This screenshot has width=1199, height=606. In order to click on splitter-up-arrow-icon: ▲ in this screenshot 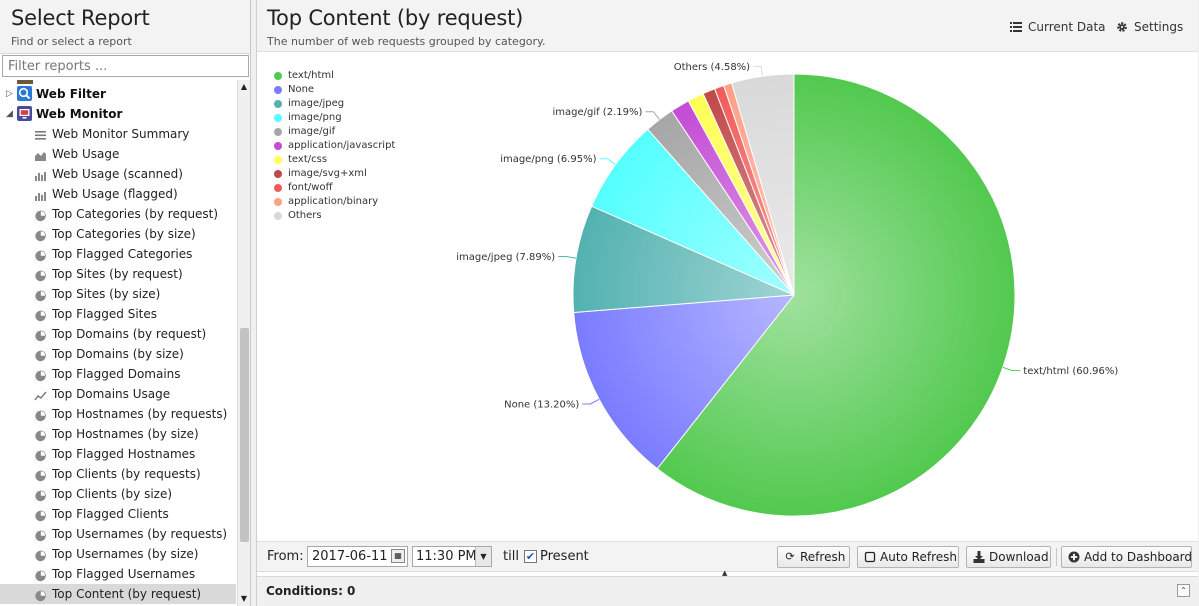, I will do `click(725, 573)`.